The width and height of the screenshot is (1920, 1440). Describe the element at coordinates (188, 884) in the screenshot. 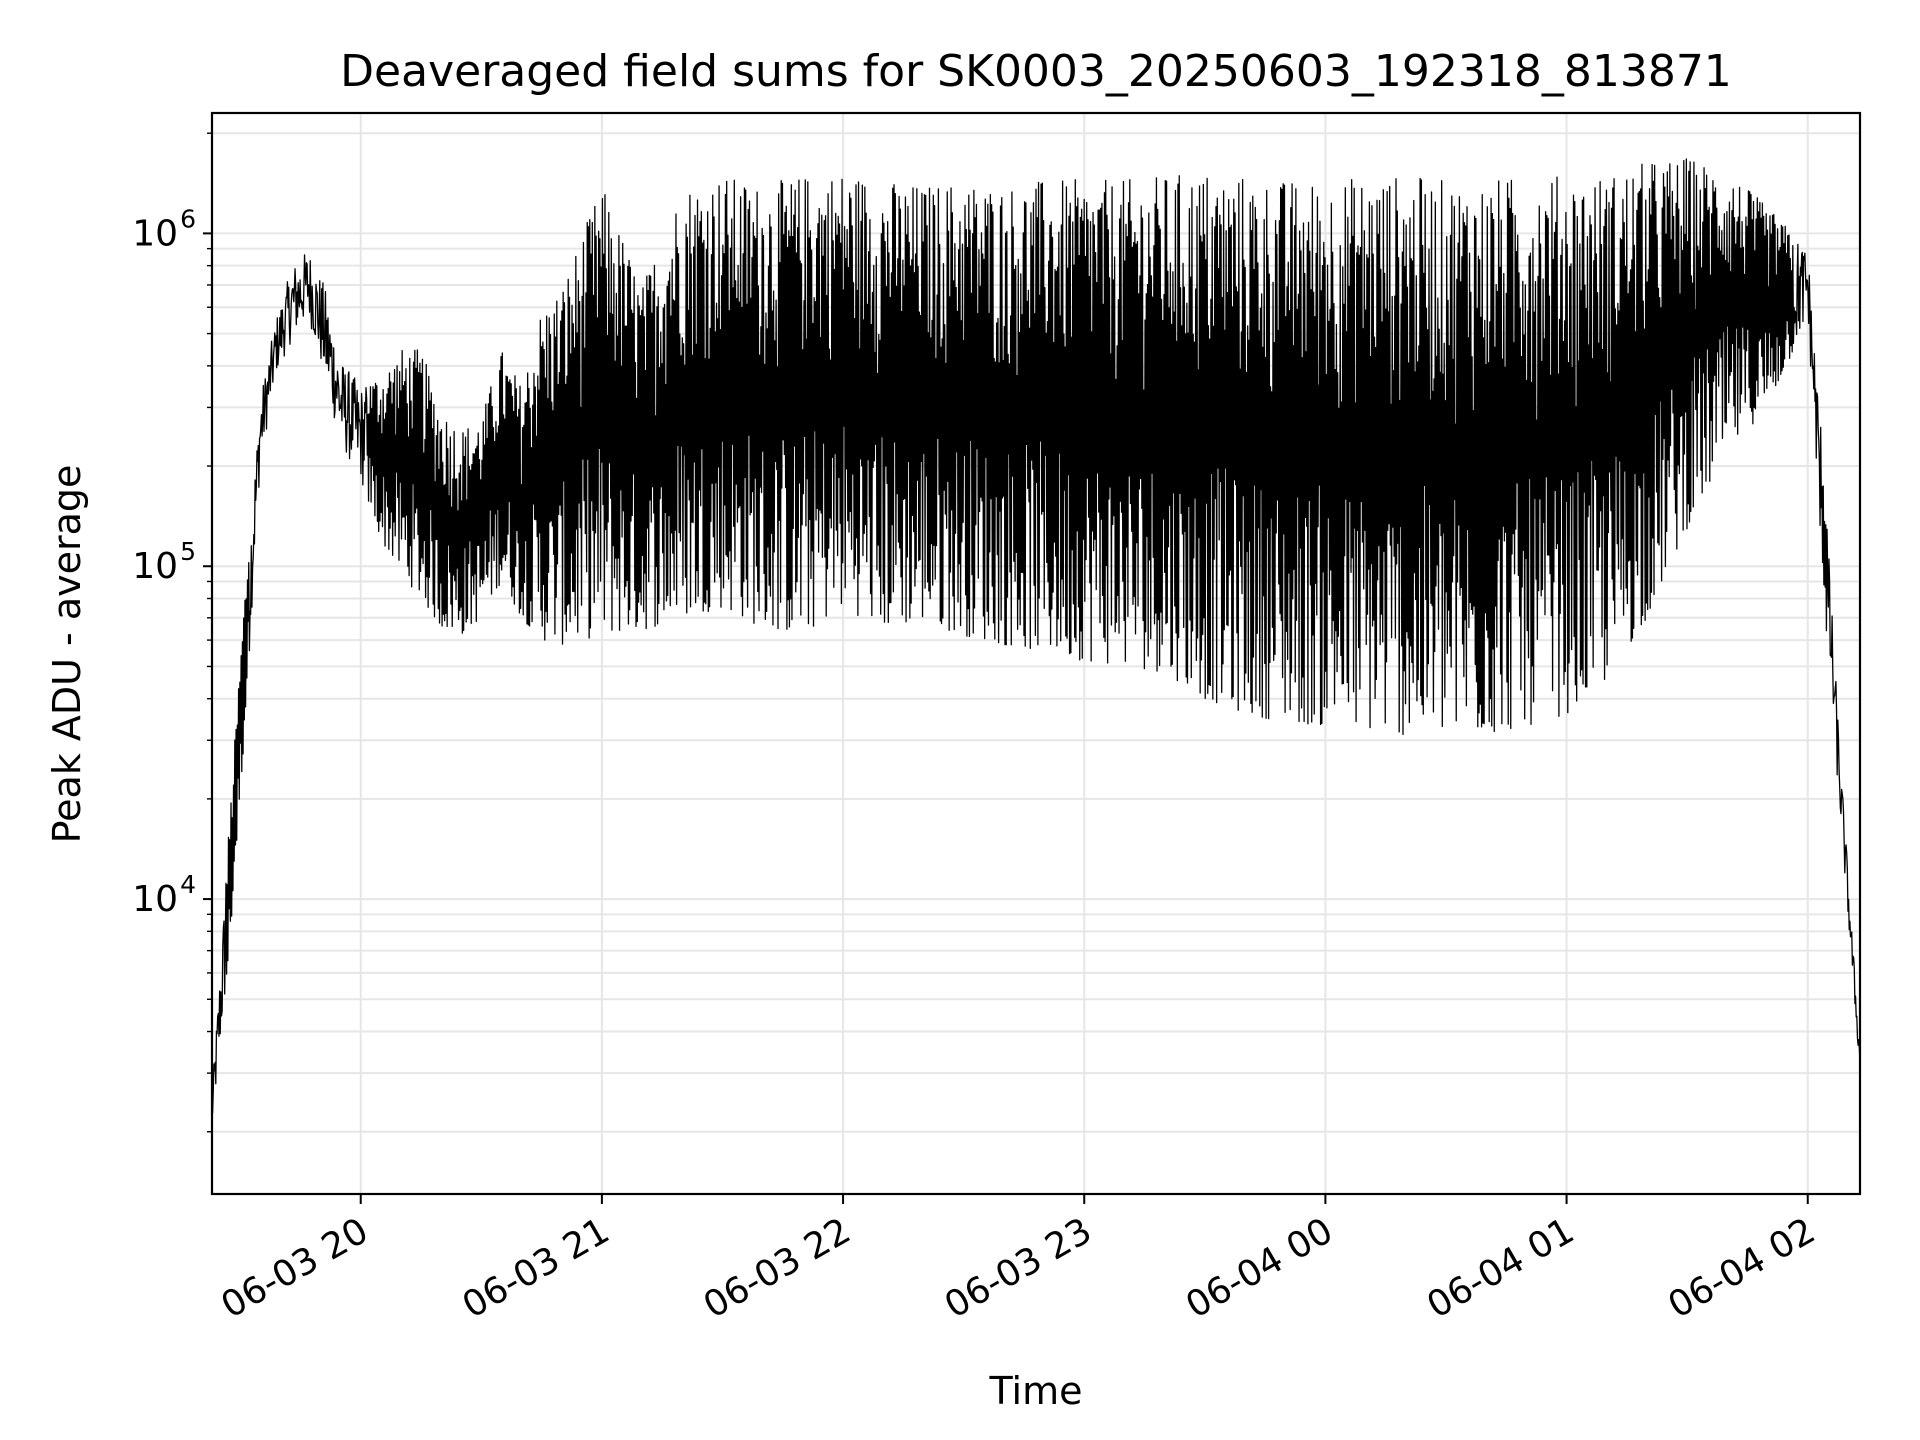

I see `y-tick-exponent: 4` at that location.